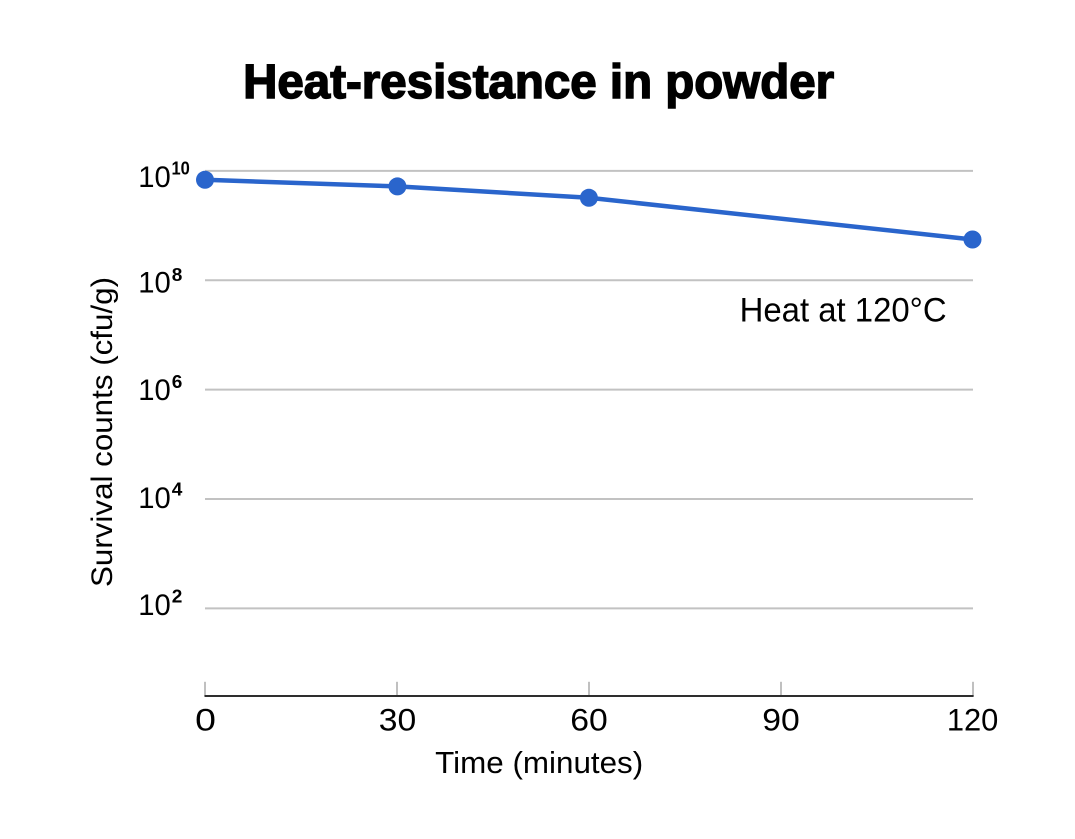 This screenshot has height=839, width=1075. Describe the element at coordinates (843, 311) in the screenshot. I see `svg-text: Heat at 120°C` at that location.